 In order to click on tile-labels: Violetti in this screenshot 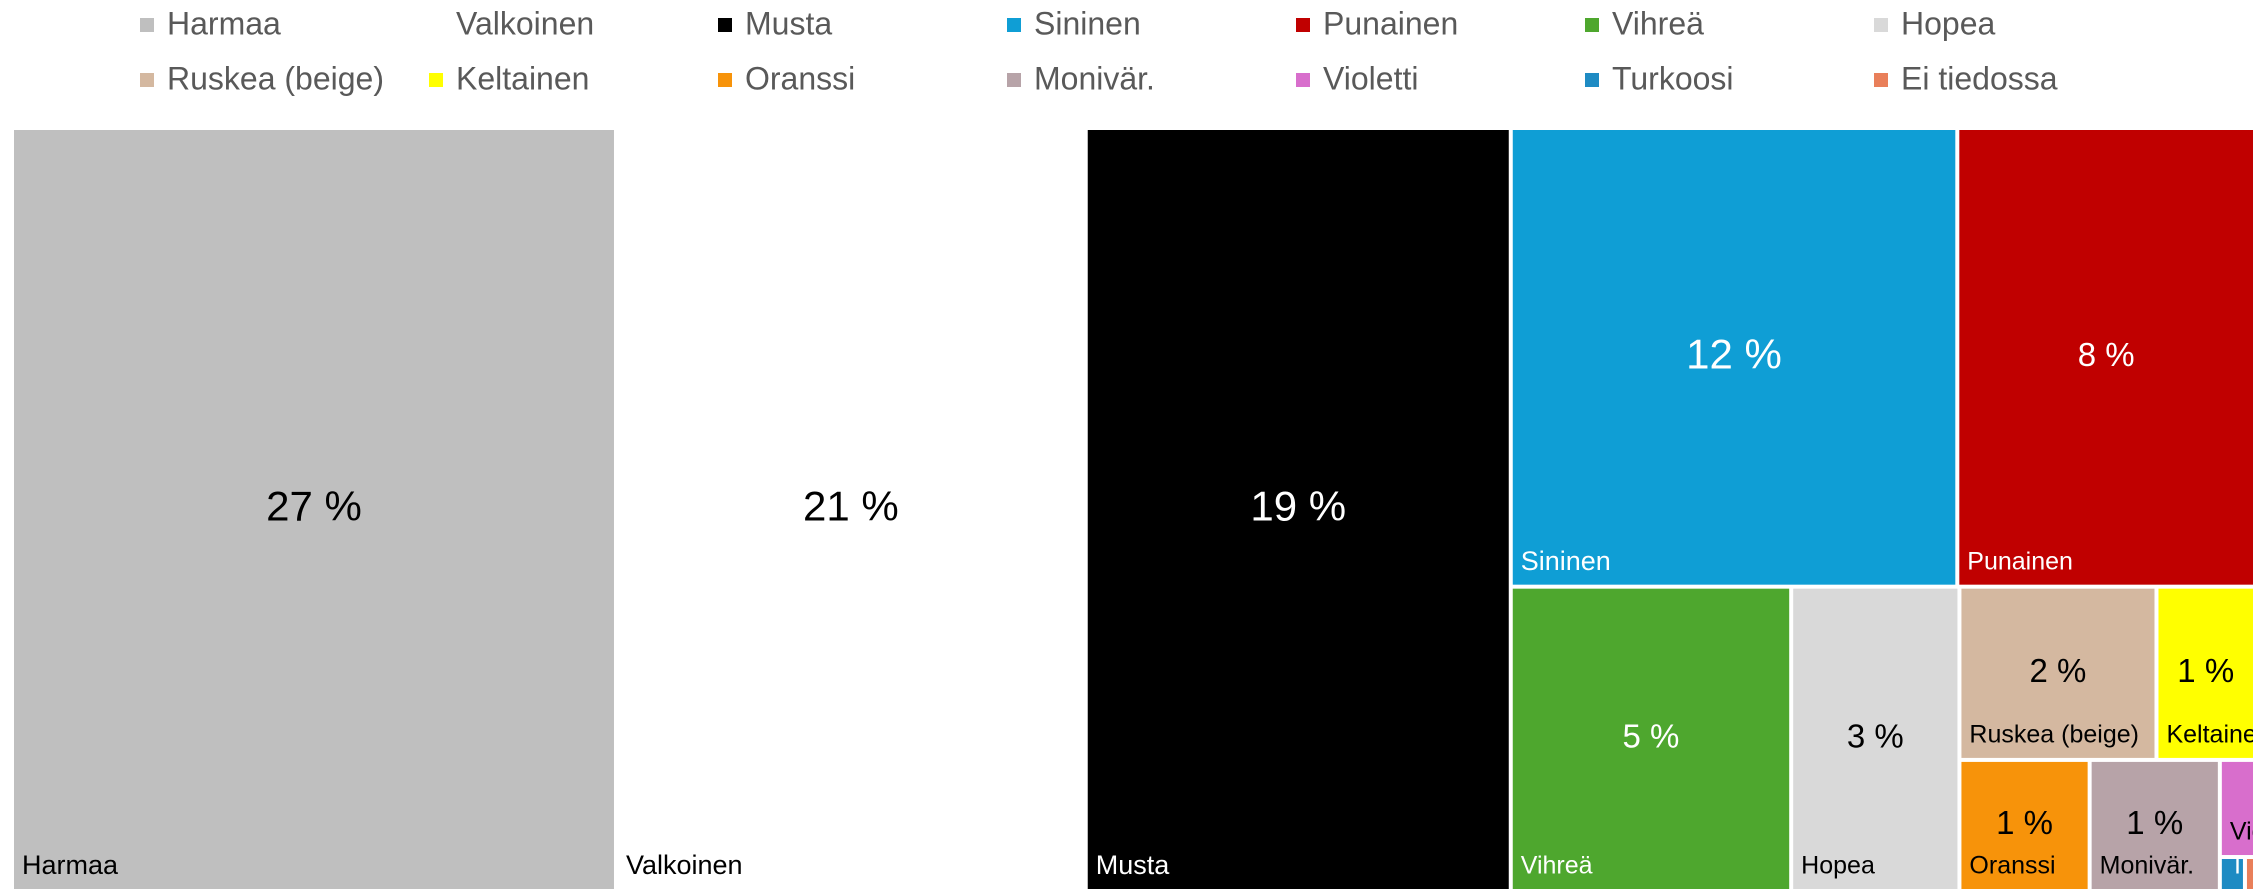, I will do `click(2248, 832)`.